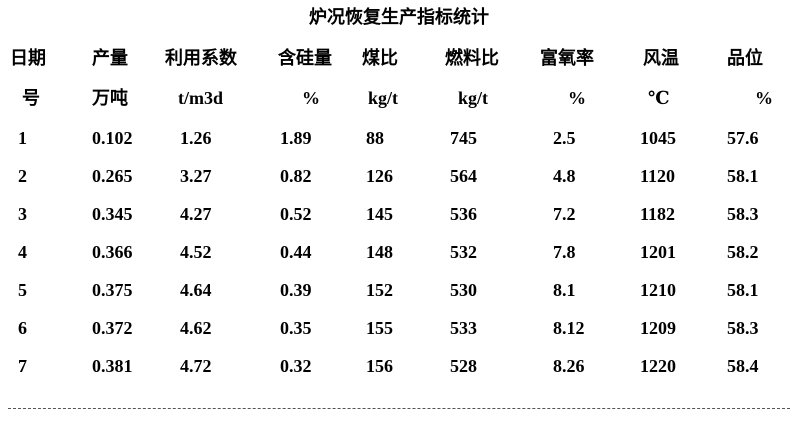 This screenshot has width=798, height=421. Describe the element at coordinates (463, 252) in the screenshot. I see `table-cell: 532` at that location.